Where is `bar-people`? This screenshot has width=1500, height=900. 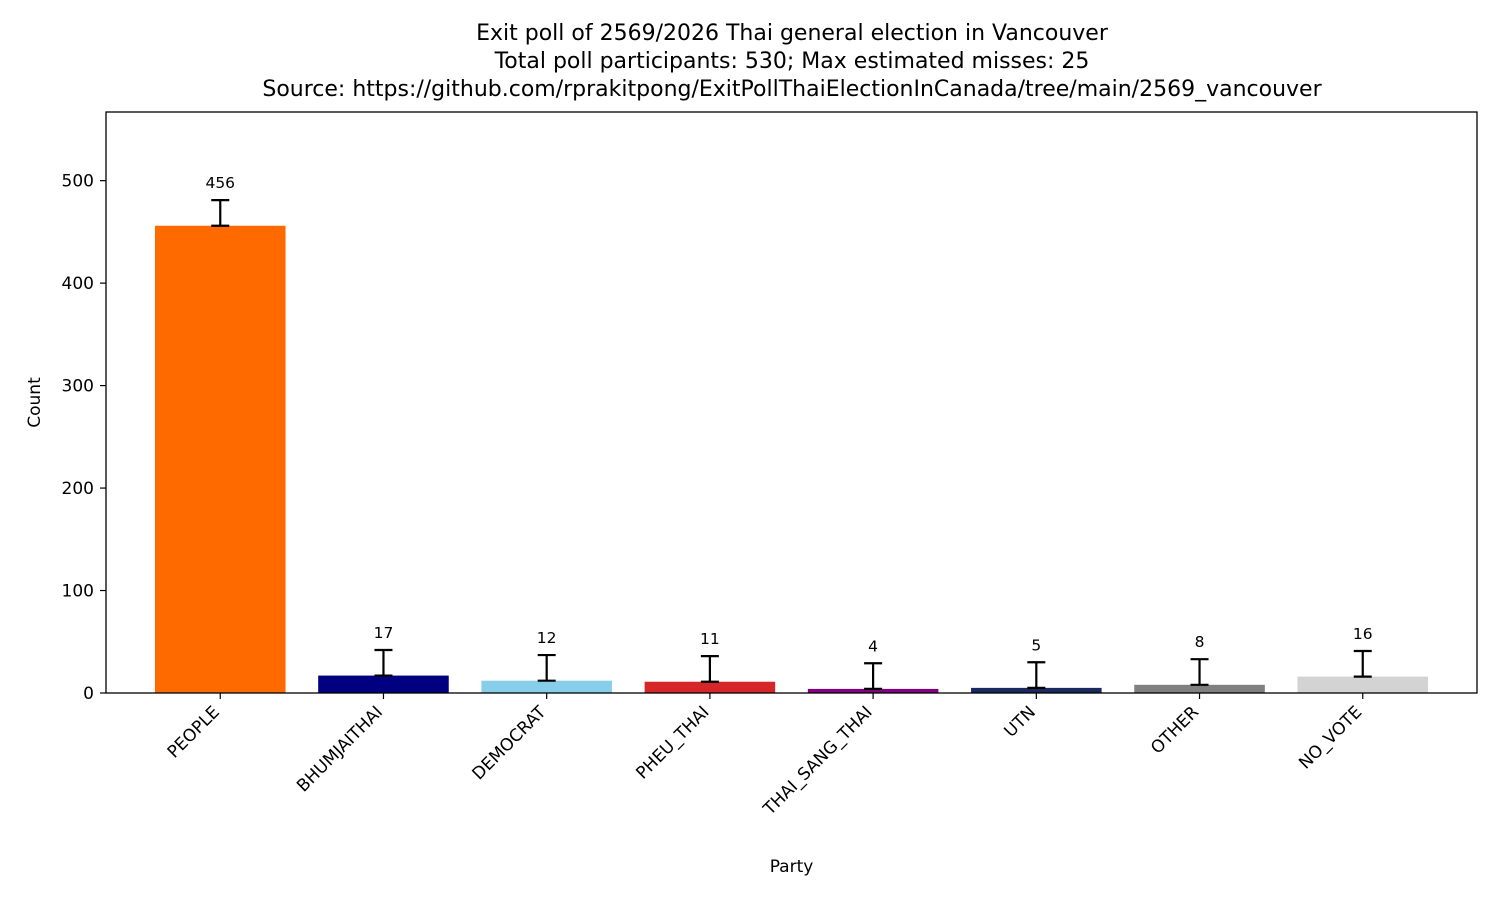
bar-people is located at coordinates (220, 459).